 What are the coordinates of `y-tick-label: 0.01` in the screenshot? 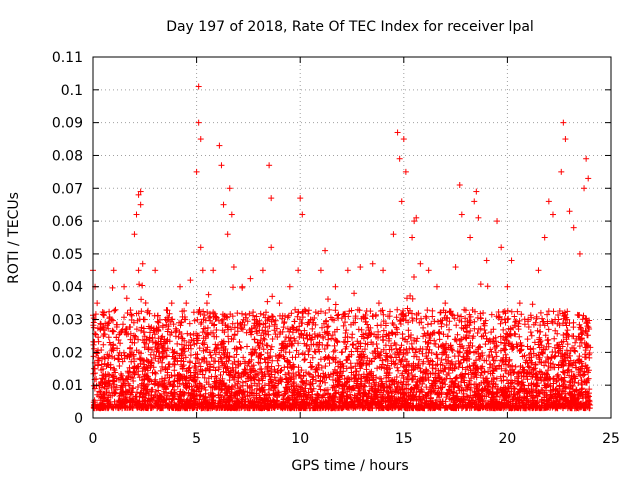 It's located at (67, 386).